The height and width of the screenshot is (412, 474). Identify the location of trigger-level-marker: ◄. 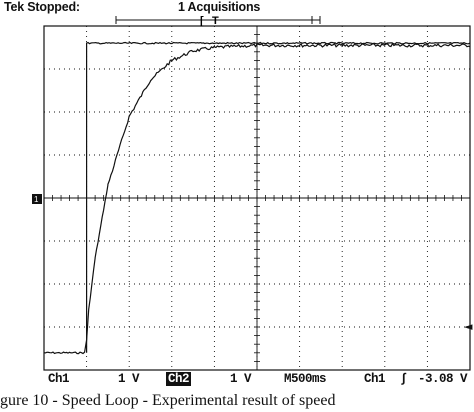
(468, 326).